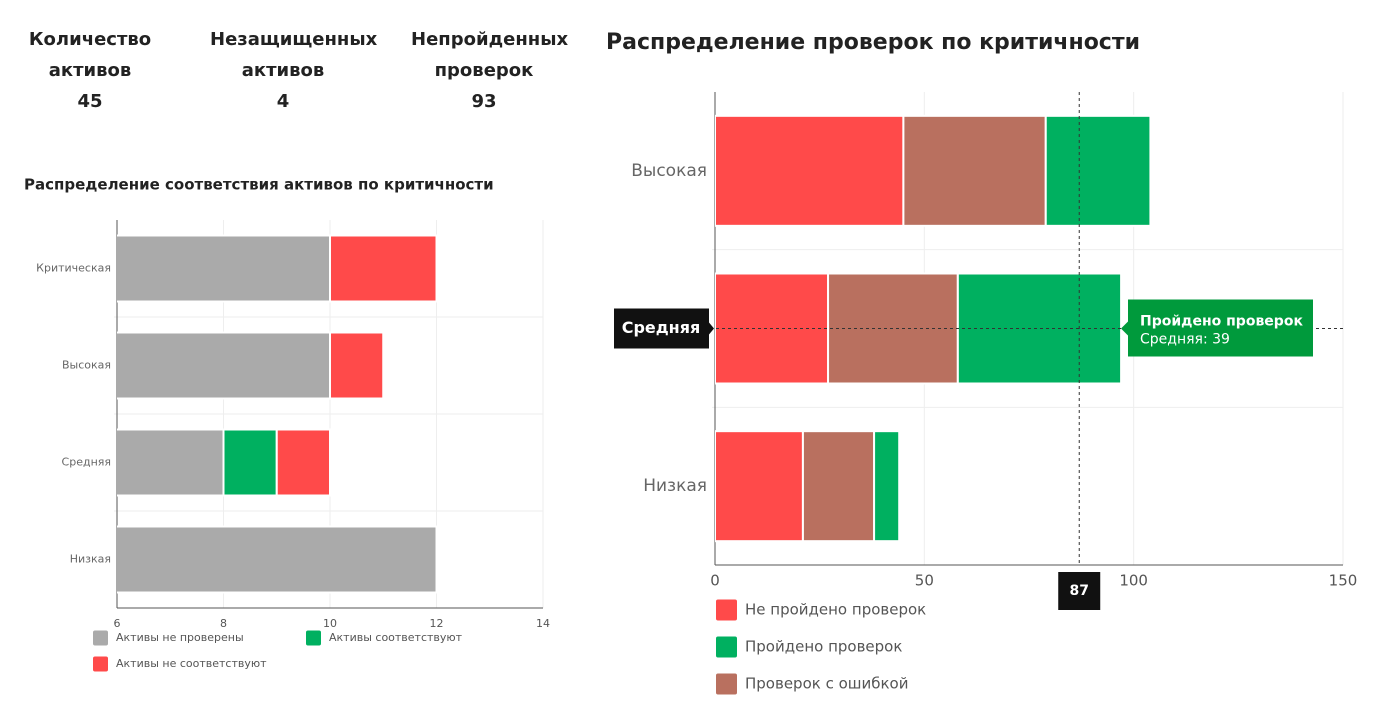  I want to click on x-tick-label: 6, so click(117, 623).